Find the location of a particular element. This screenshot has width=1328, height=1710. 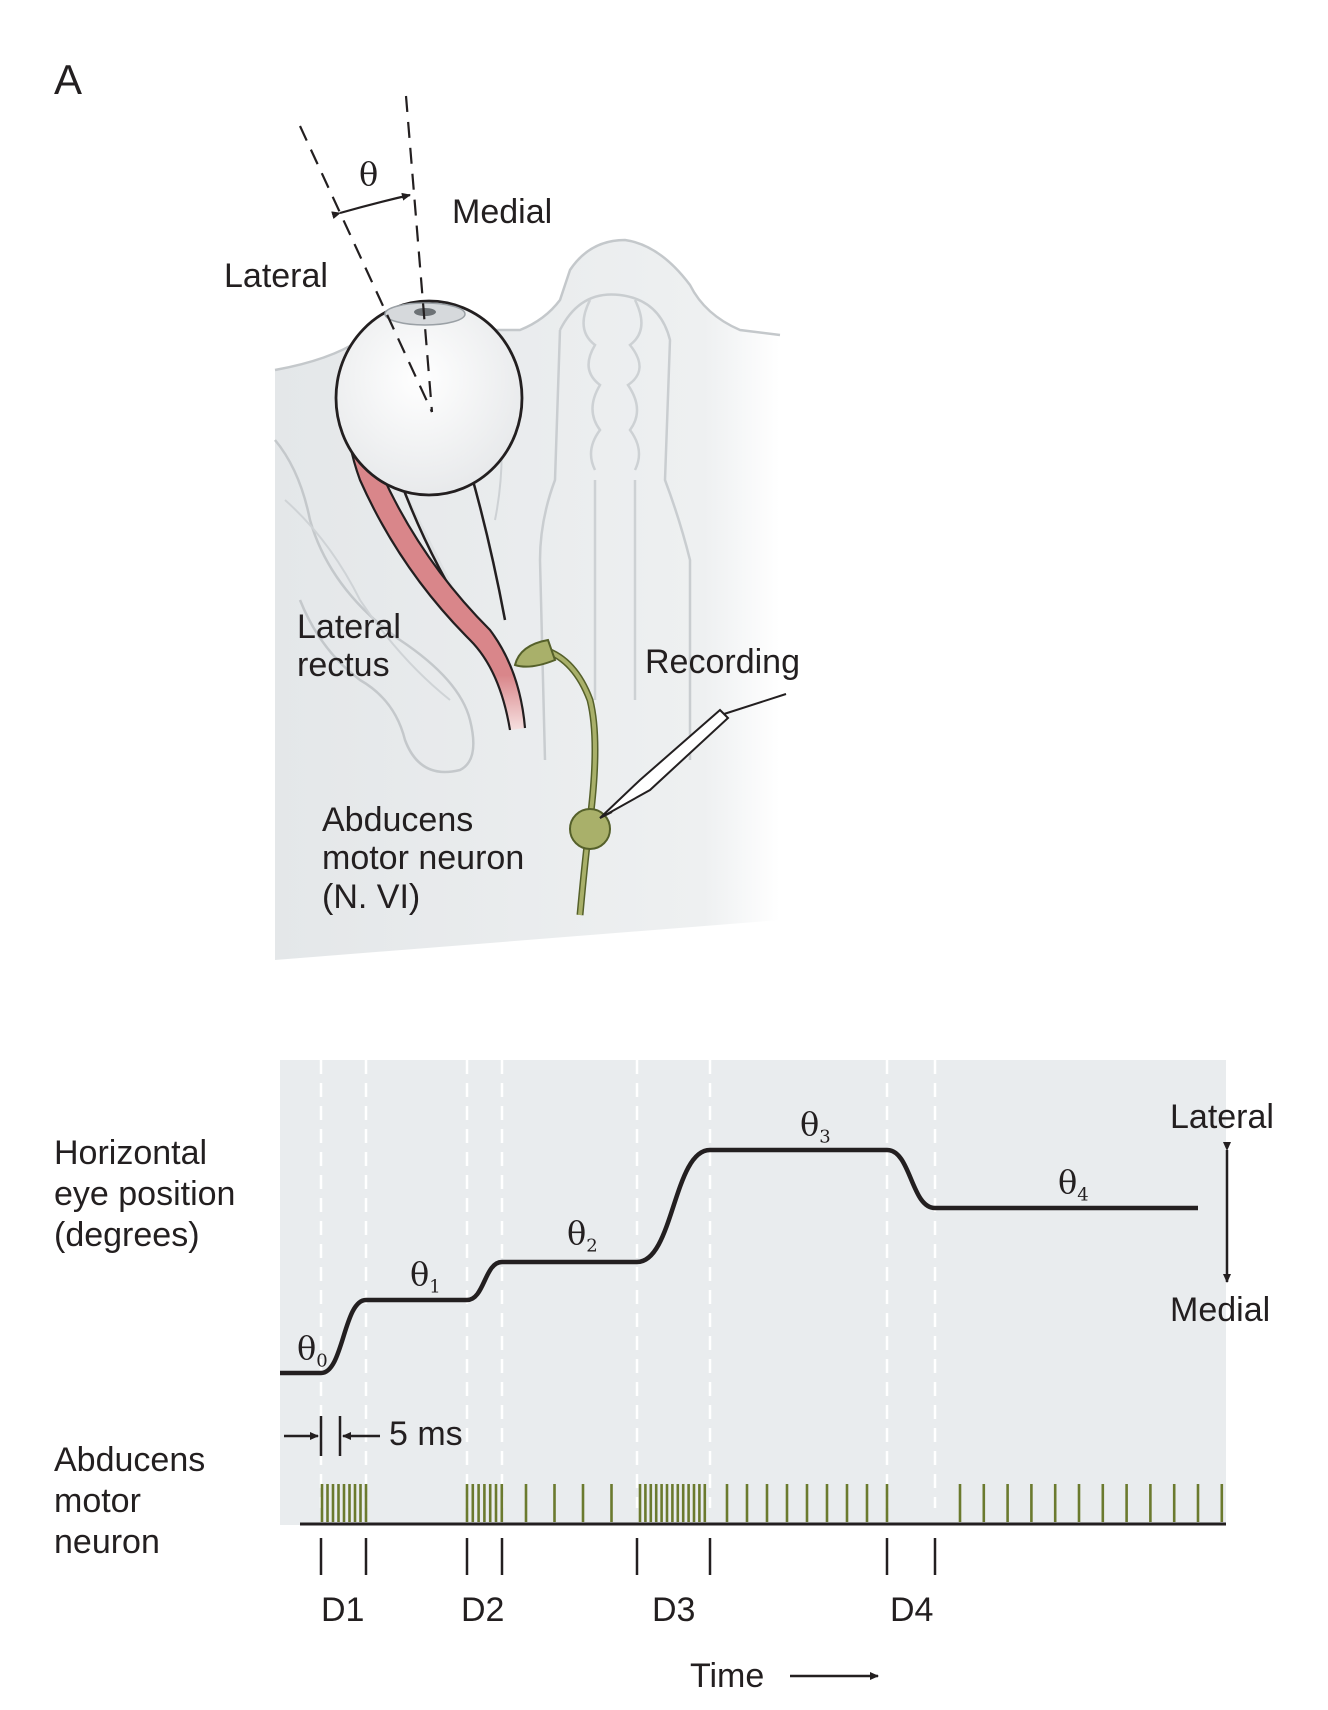

lateral-rectus-label-line1: Lateral is located at coordinates (349, 627).